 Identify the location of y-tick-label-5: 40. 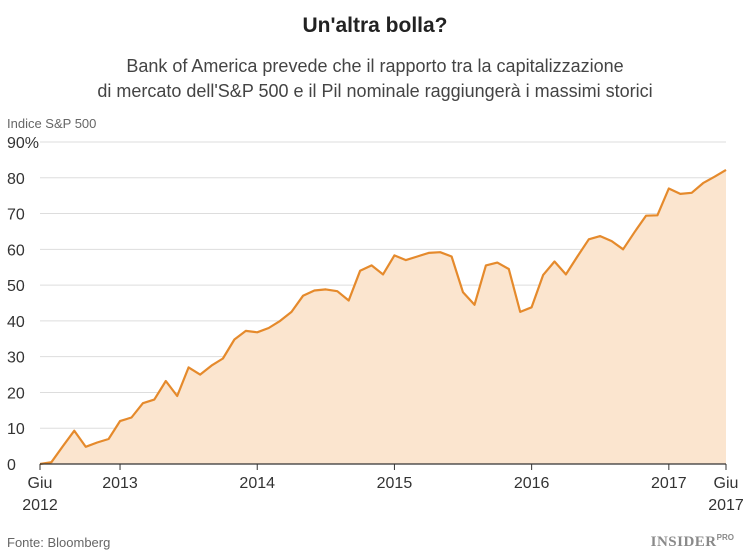
(16, 322).